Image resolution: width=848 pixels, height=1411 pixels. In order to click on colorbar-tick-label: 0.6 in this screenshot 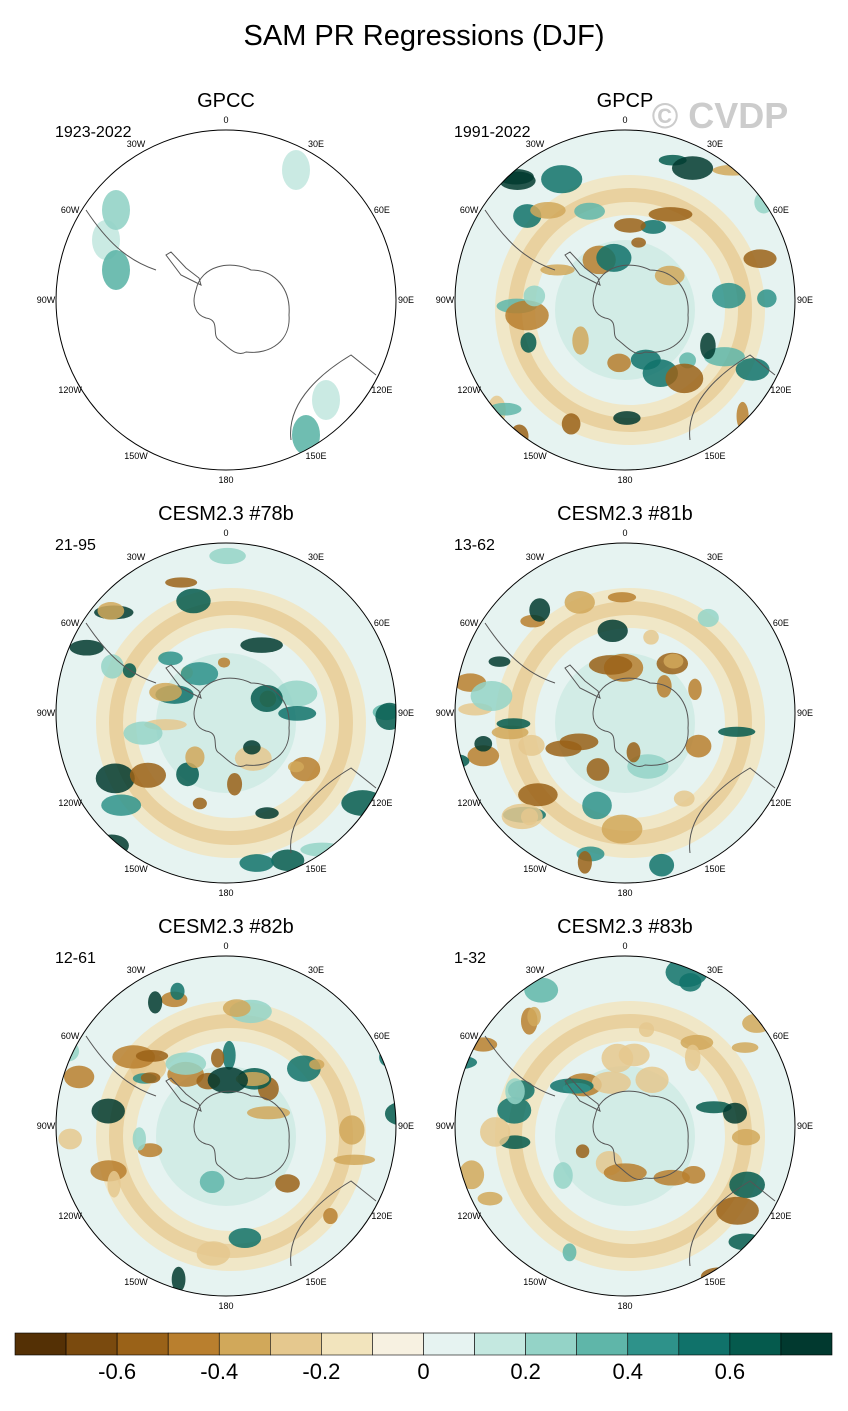, I will do `click(730, 1371)`.